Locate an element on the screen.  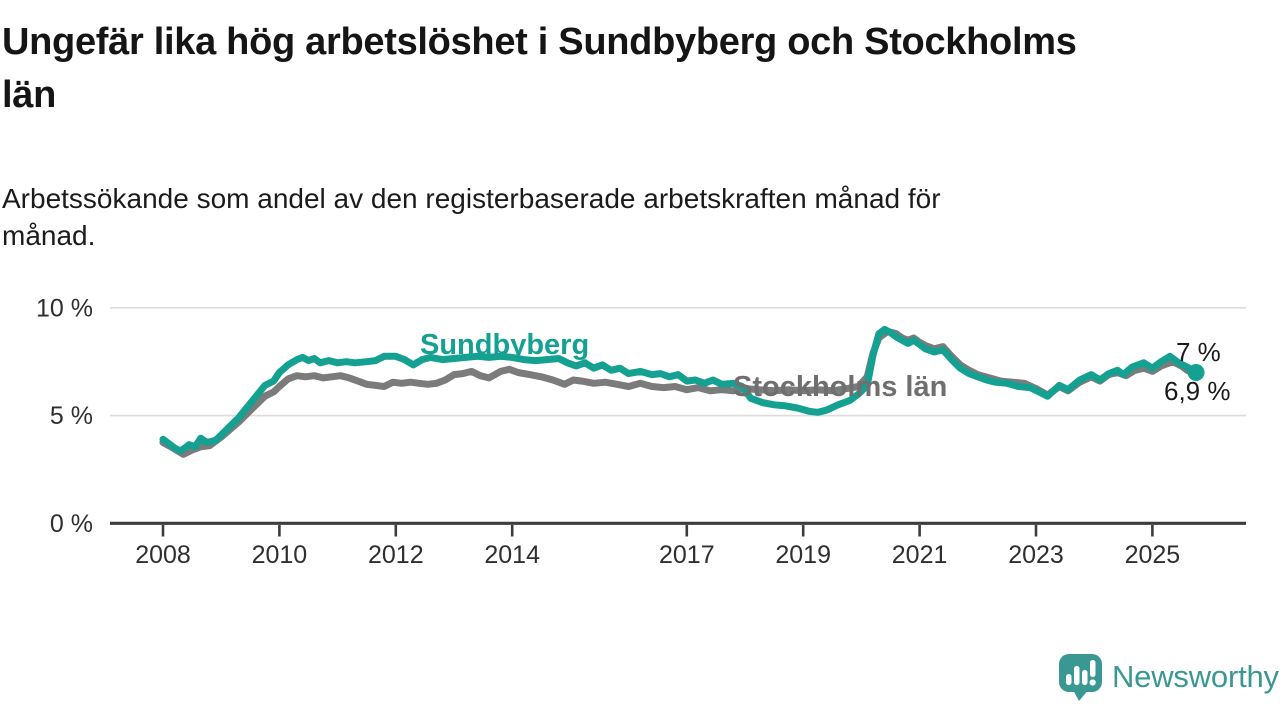
line-sundbyberg is located at coordinates (679, 390).